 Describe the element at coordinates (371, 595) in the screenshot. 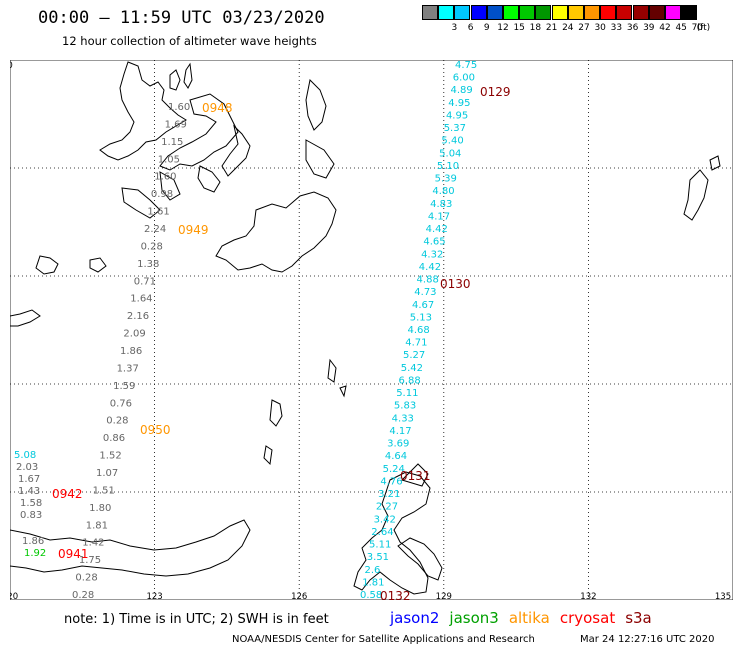

I see `wave-height-value: 0.58` at that location.